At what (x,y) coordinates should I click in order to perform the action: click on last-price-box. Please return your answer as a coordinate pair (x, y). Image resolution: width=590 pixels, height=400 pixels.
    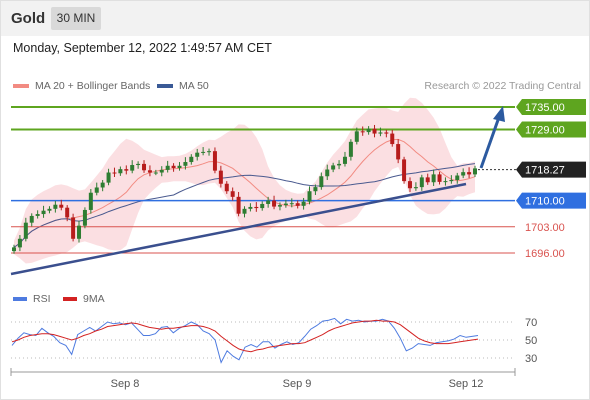
    Looking at the image, I should click on (551, 169).